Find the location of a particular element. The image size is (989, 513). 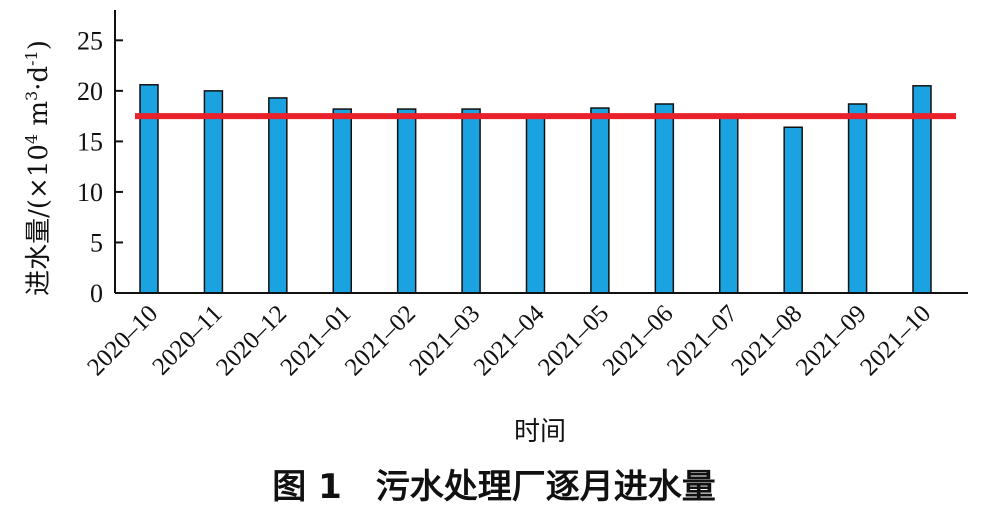

figure-caption: 图 1 污水处理厂逐月进水量 is located at coordinates (494, 487).